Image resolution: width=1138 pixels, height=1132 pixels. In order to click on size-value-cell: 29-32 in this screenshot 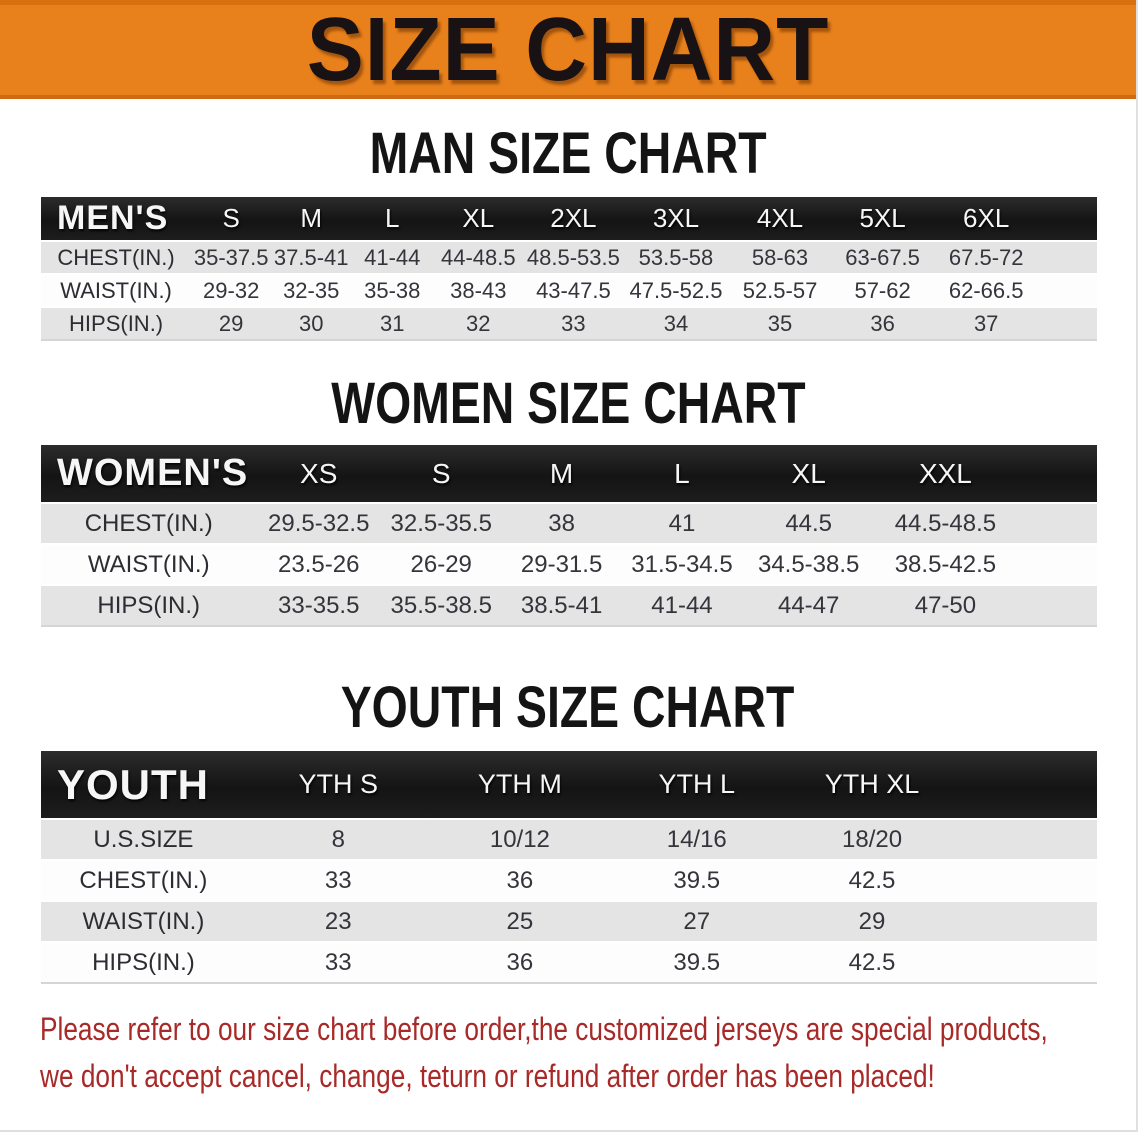, I will do `click(231, 291)`.